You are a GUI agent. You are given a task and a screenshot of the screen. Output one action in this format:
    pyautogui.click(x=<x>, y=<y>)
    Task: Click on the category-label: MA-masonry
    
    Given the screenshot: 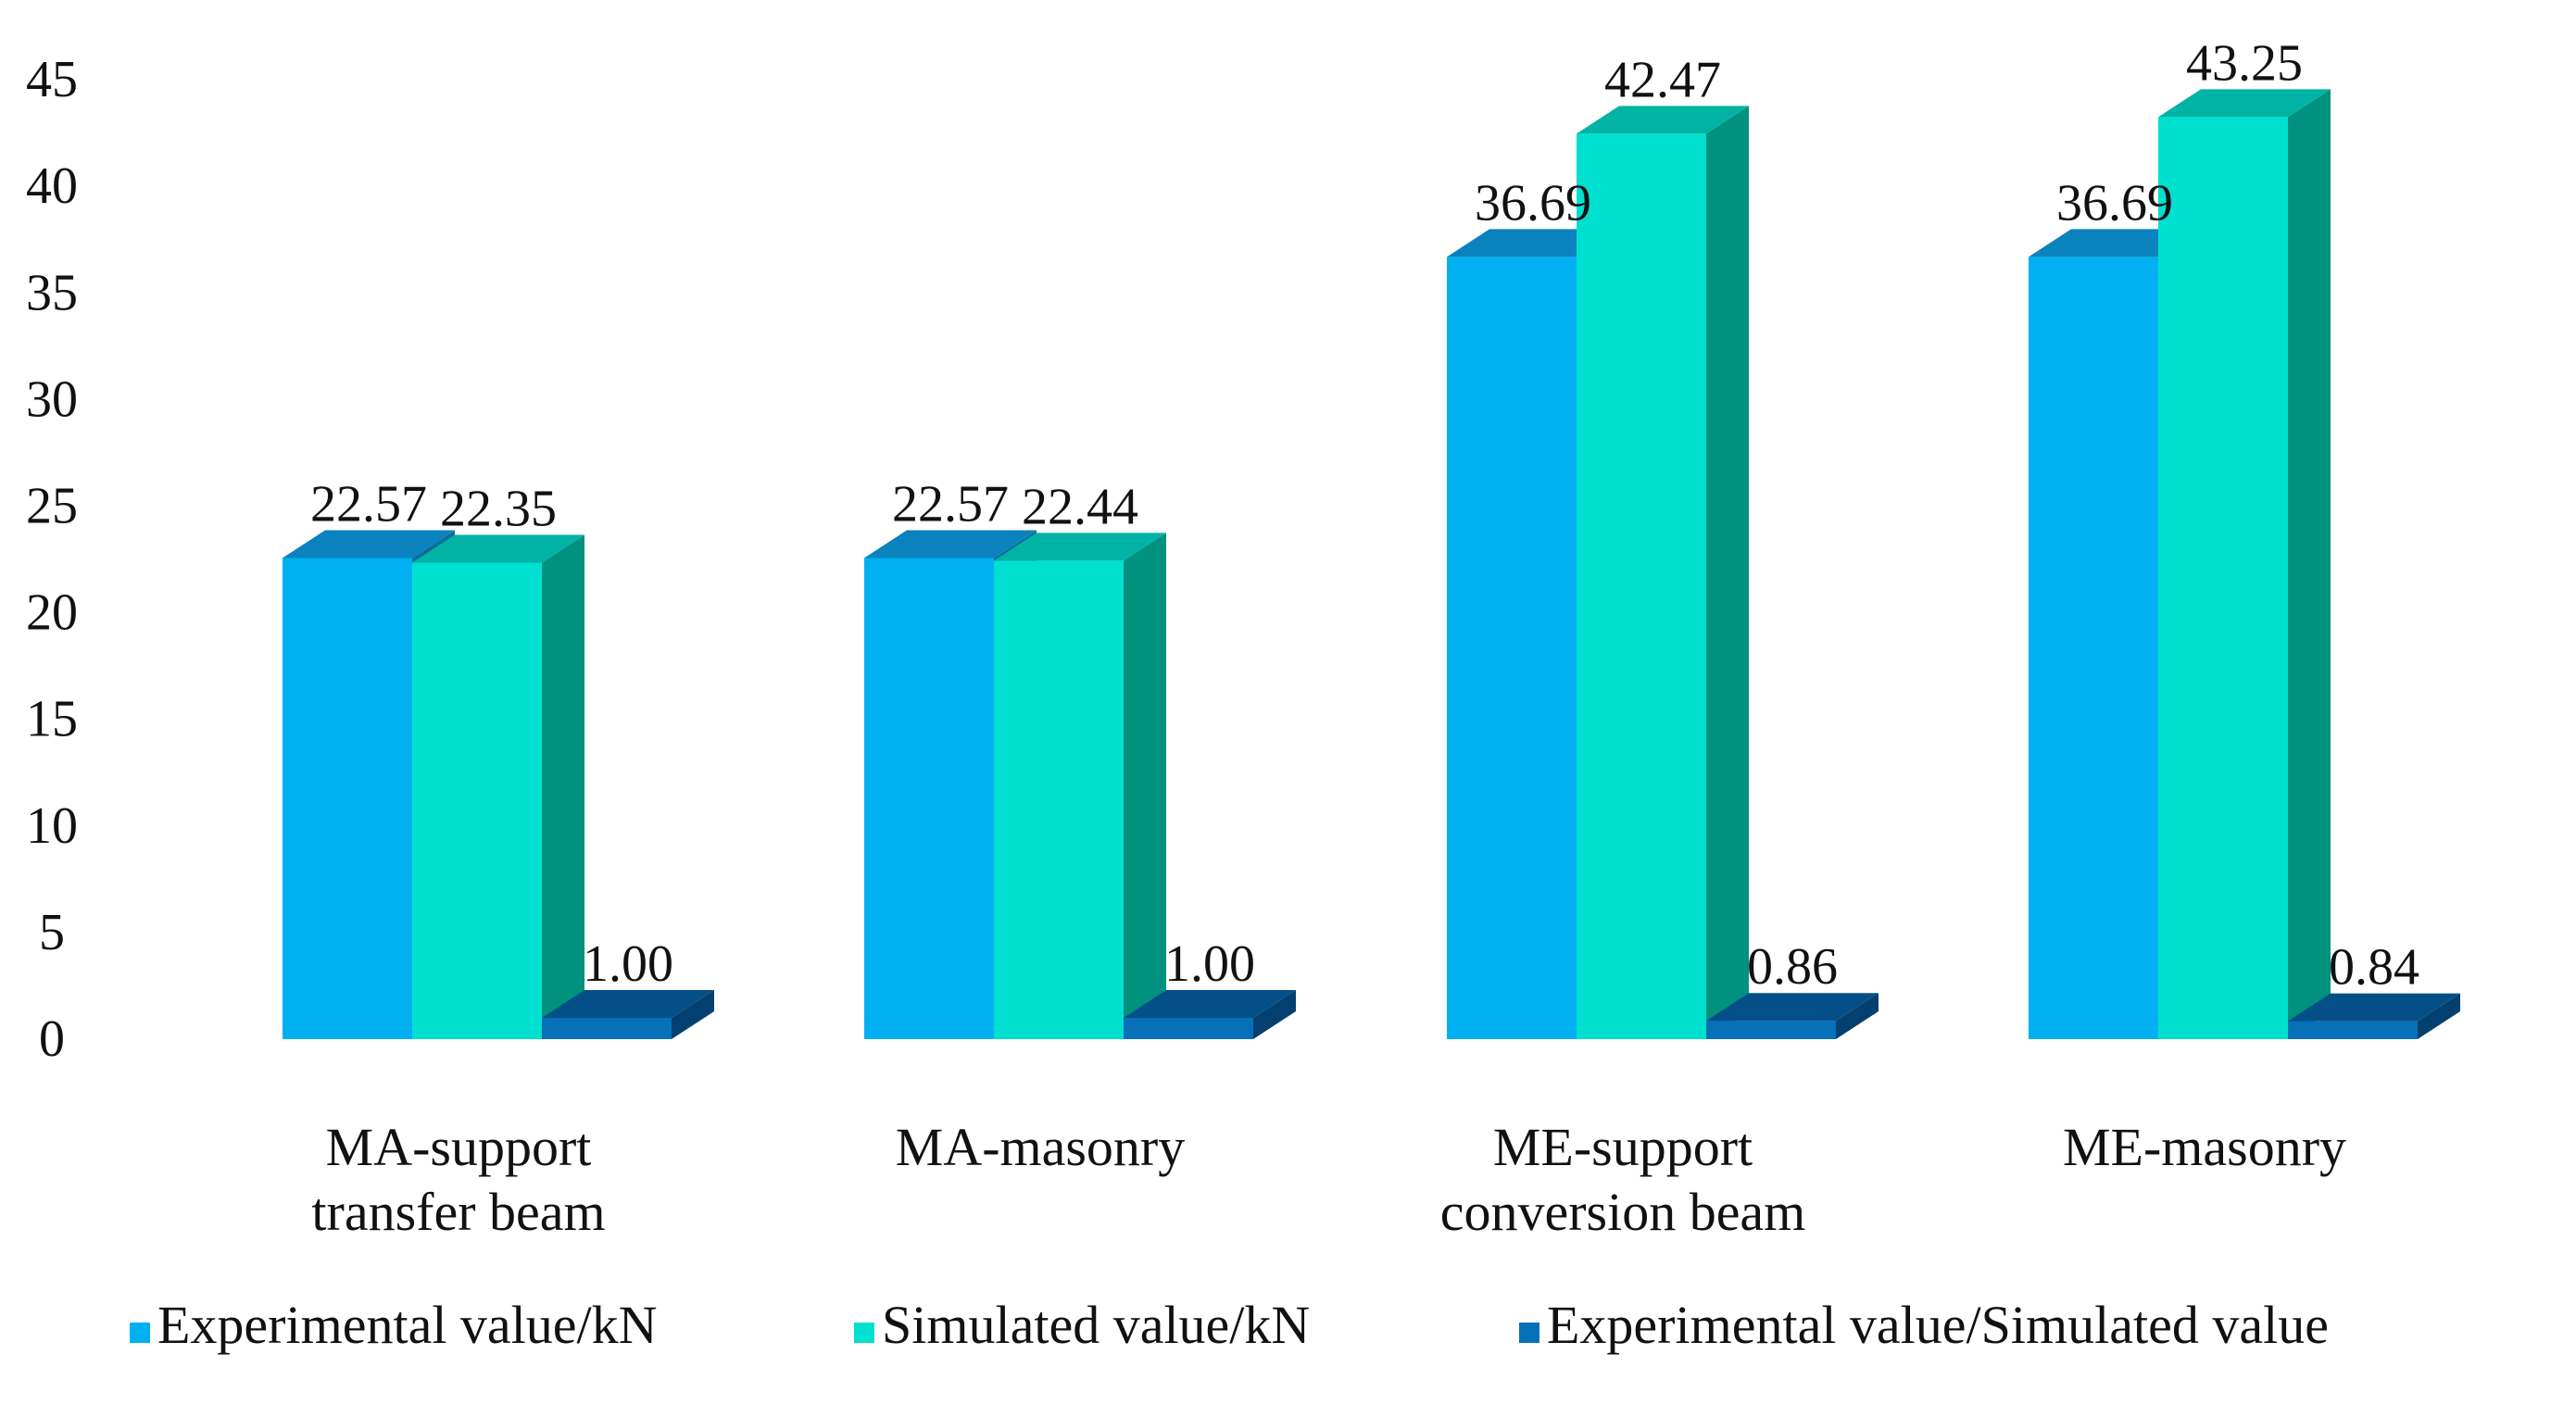 What is the action you would take?
    pyautogui.click(x=1041, y=1147)
    